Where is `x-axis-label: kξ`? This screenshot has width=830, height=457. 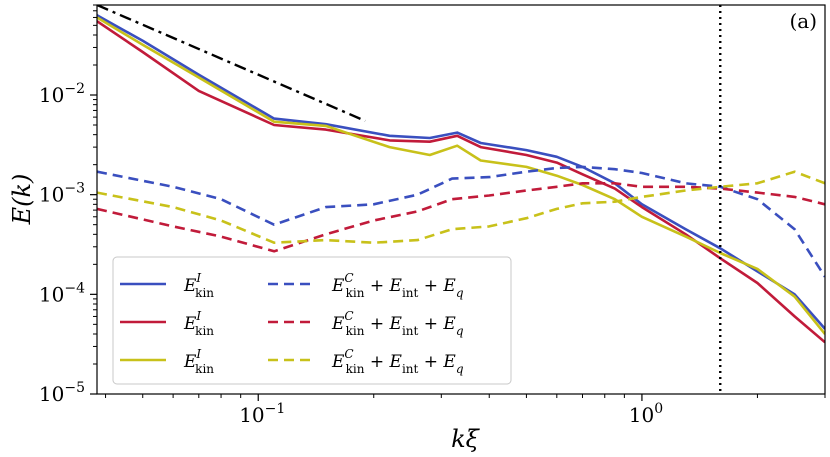
x-axis-label: kξ is located at coordinates (466, 439).